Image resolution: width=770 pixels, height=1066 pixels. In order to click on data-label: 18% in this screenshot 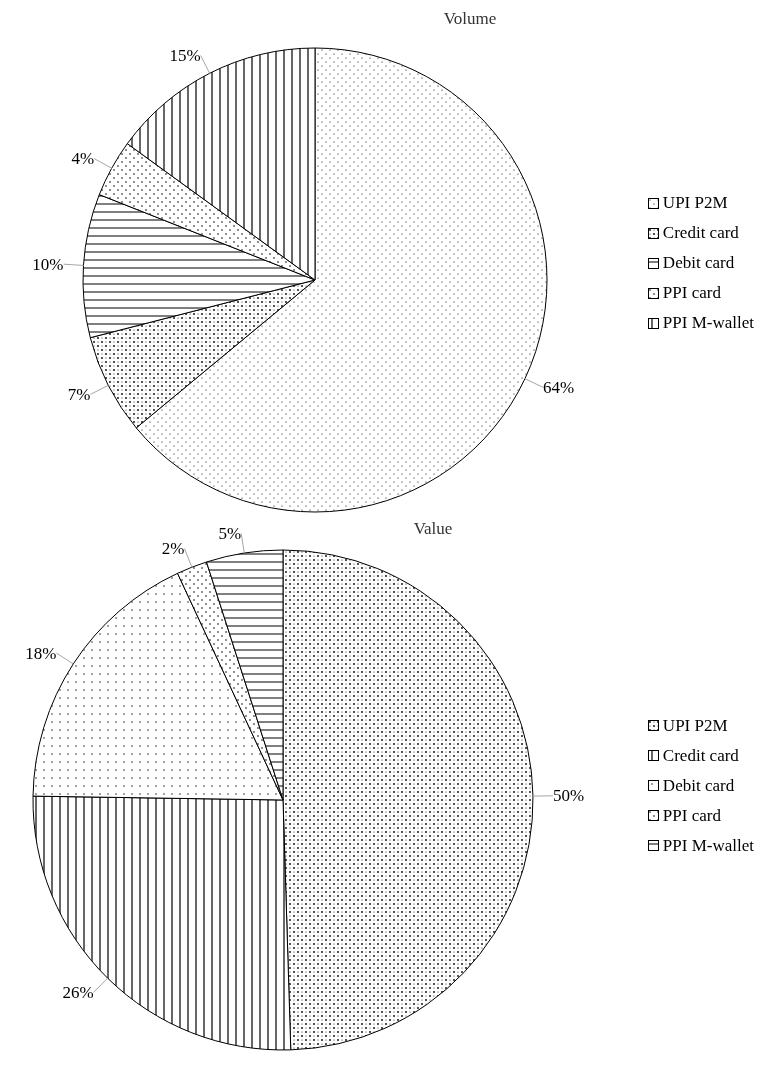, I will do `click(41, 653)`.